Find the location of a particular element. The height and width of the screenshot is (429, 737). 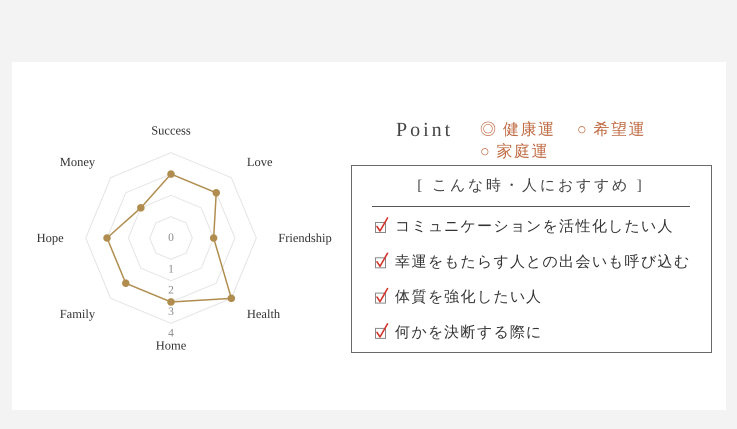

category-label: ◎ 健康運 is located at coordinates (518, 129).